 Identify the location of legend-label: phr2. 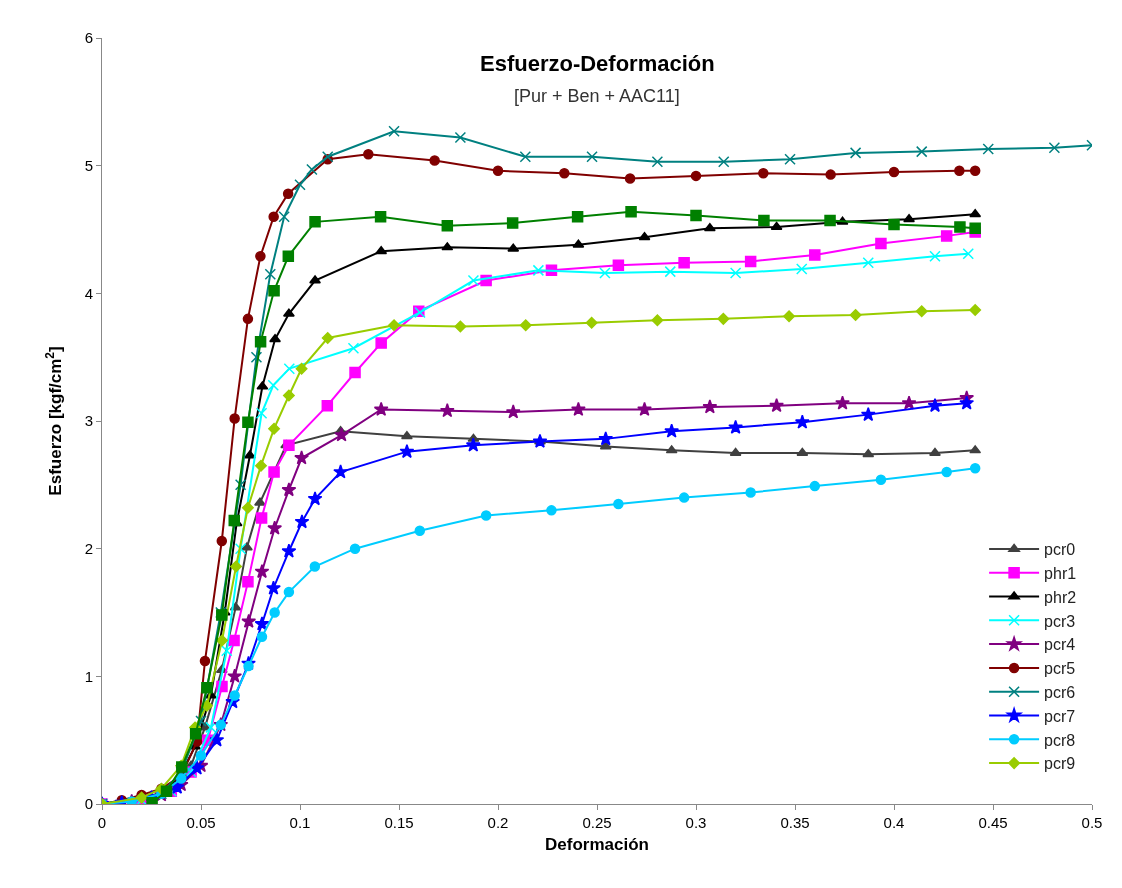
(1060, 597).